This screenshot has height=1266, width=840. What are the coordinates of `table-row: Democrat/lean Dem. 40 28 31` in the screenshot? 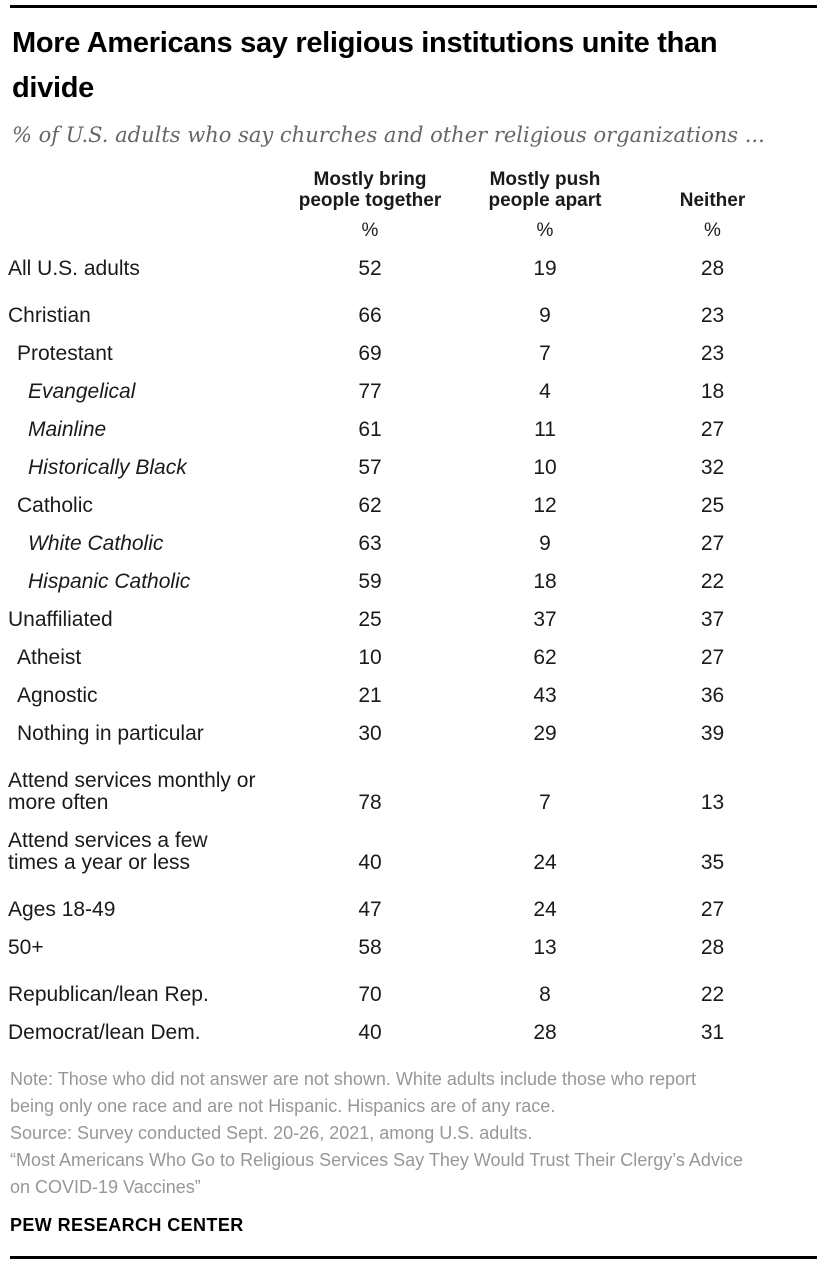 It's located at (417, 1033).